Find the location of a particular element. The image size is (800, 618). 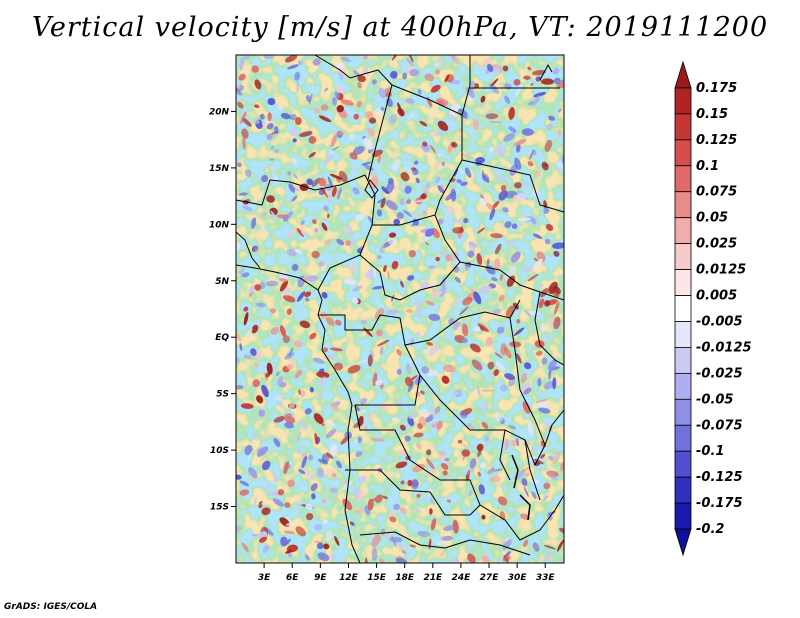

colorbar-label: 0.15 is located at coordinates (712, 114).